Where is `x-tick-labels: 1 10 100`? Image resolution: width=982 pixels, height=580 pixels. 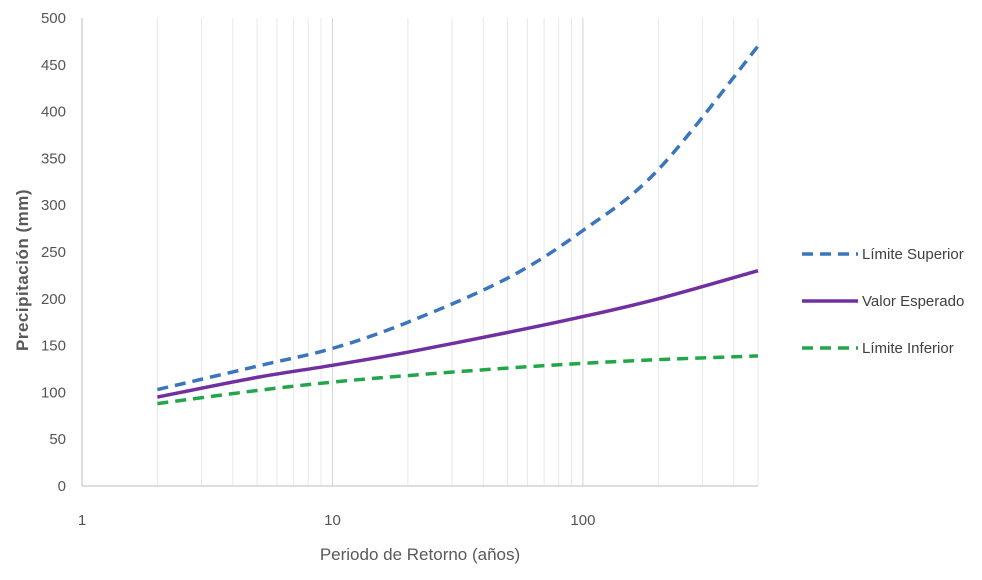 x-tick-labels: 1 10 100 is located at coordinates (337, 520).